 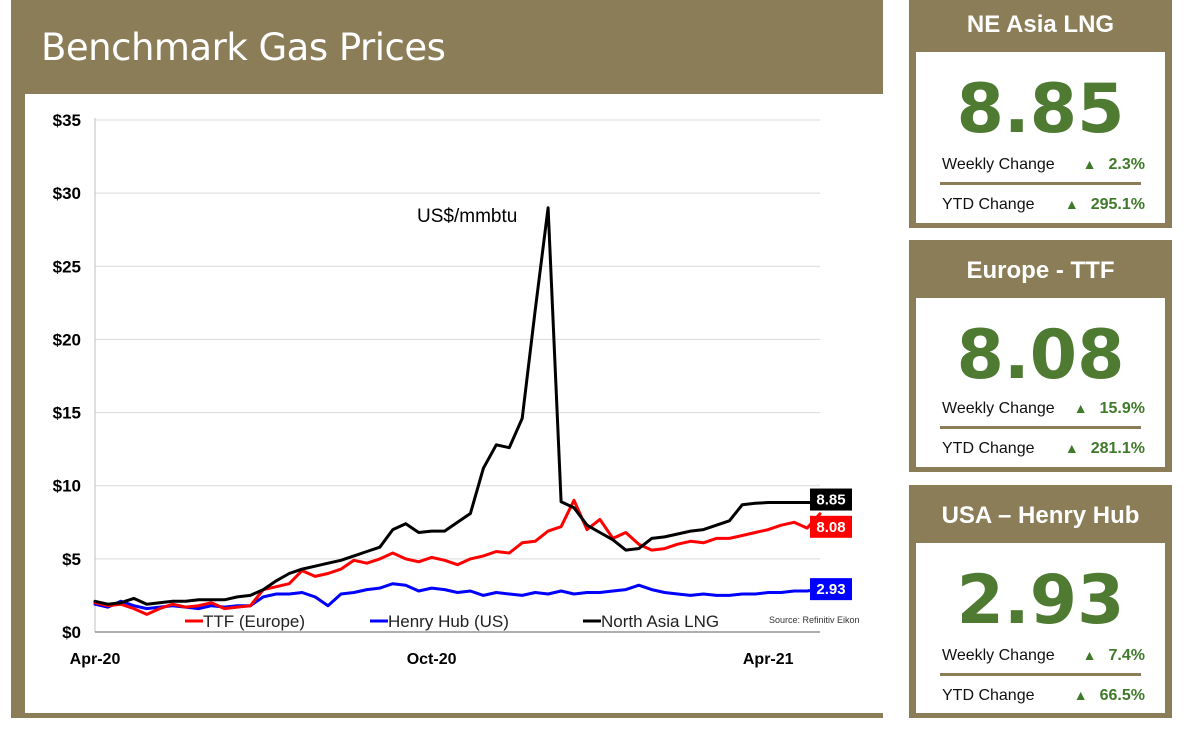 I want to click on y-tick-label: $0, so click(x=71, y=632).